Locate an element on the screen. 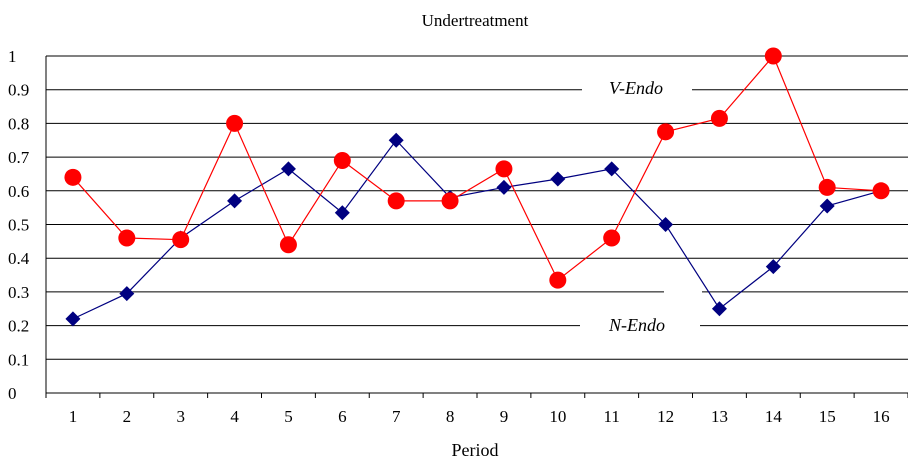 The width and height of the screenshot is (908, 463). x-tick-label: 16 is located at coordinates (881, 416).